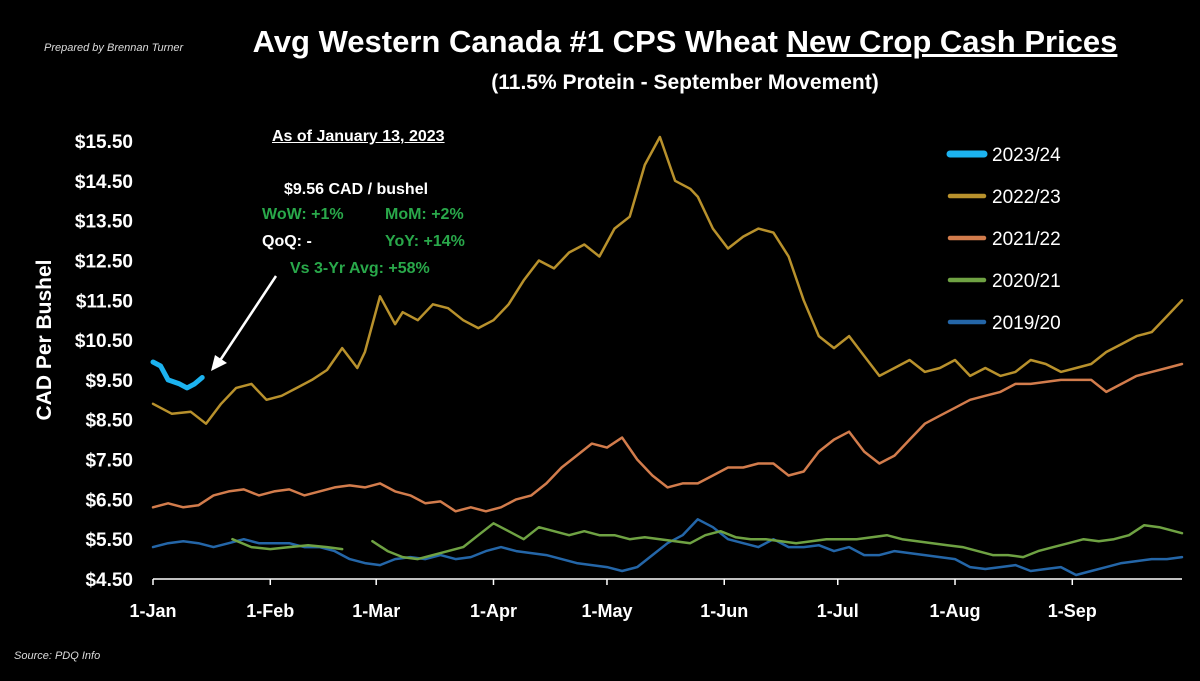  I want to click on y-tick-label: $14.50, so click(104, 182).